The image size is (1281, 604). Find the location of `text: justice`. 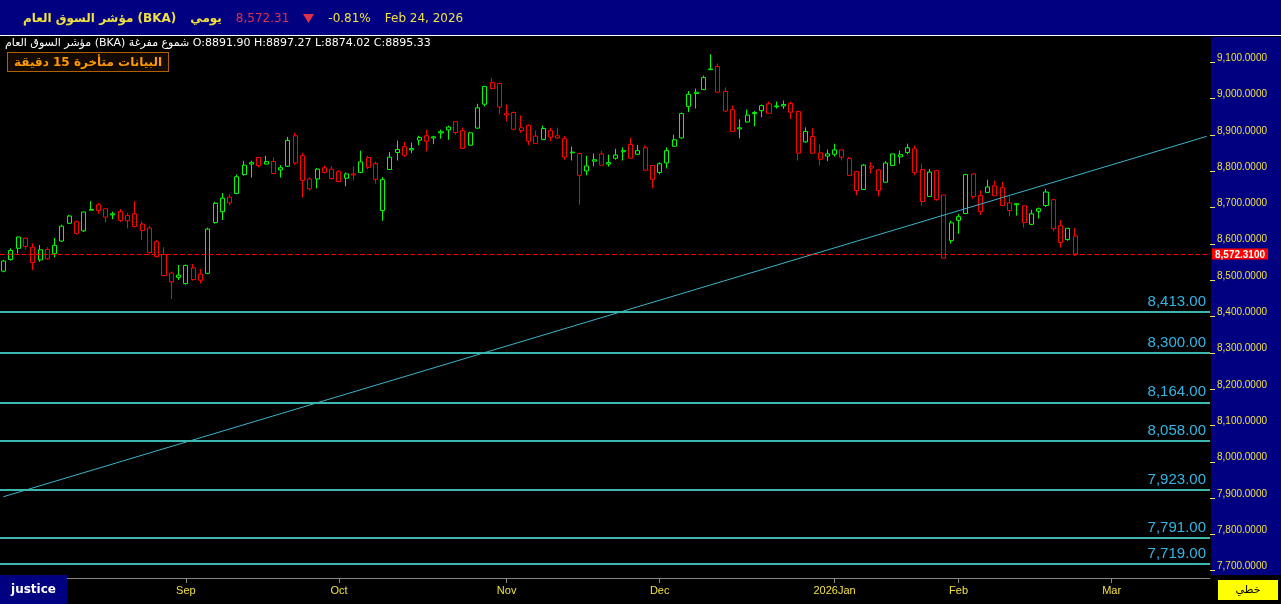

text: justice is located at coordinates (33, 589).